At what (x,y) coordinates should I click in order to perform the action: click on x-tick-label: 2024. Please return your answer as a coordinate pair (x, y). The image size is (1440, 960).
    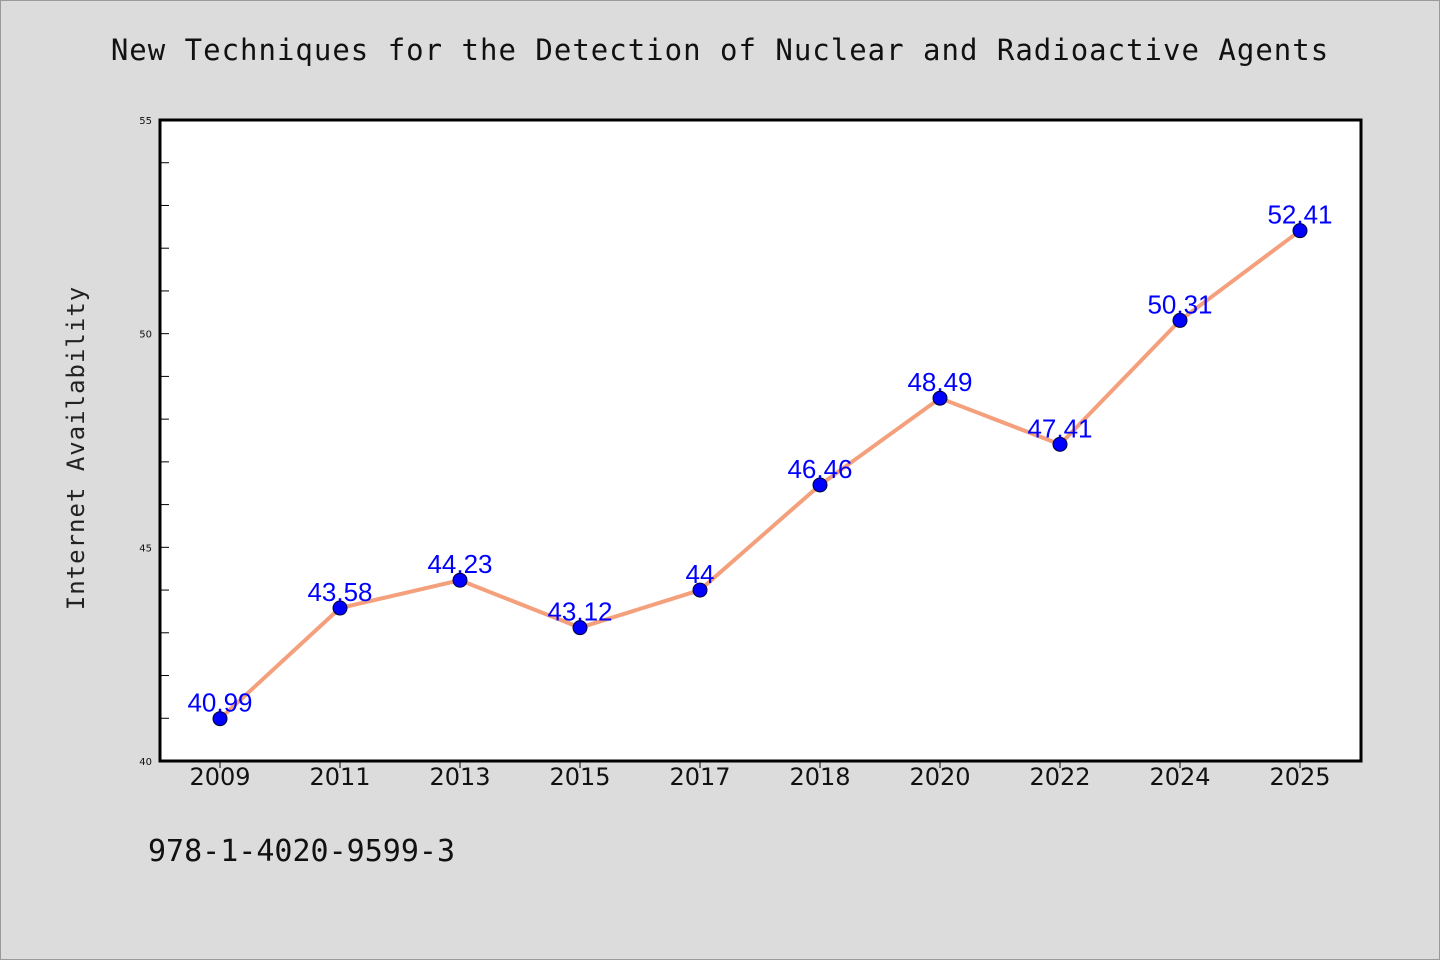
    Looking at the image, I should click on (1179, 777).